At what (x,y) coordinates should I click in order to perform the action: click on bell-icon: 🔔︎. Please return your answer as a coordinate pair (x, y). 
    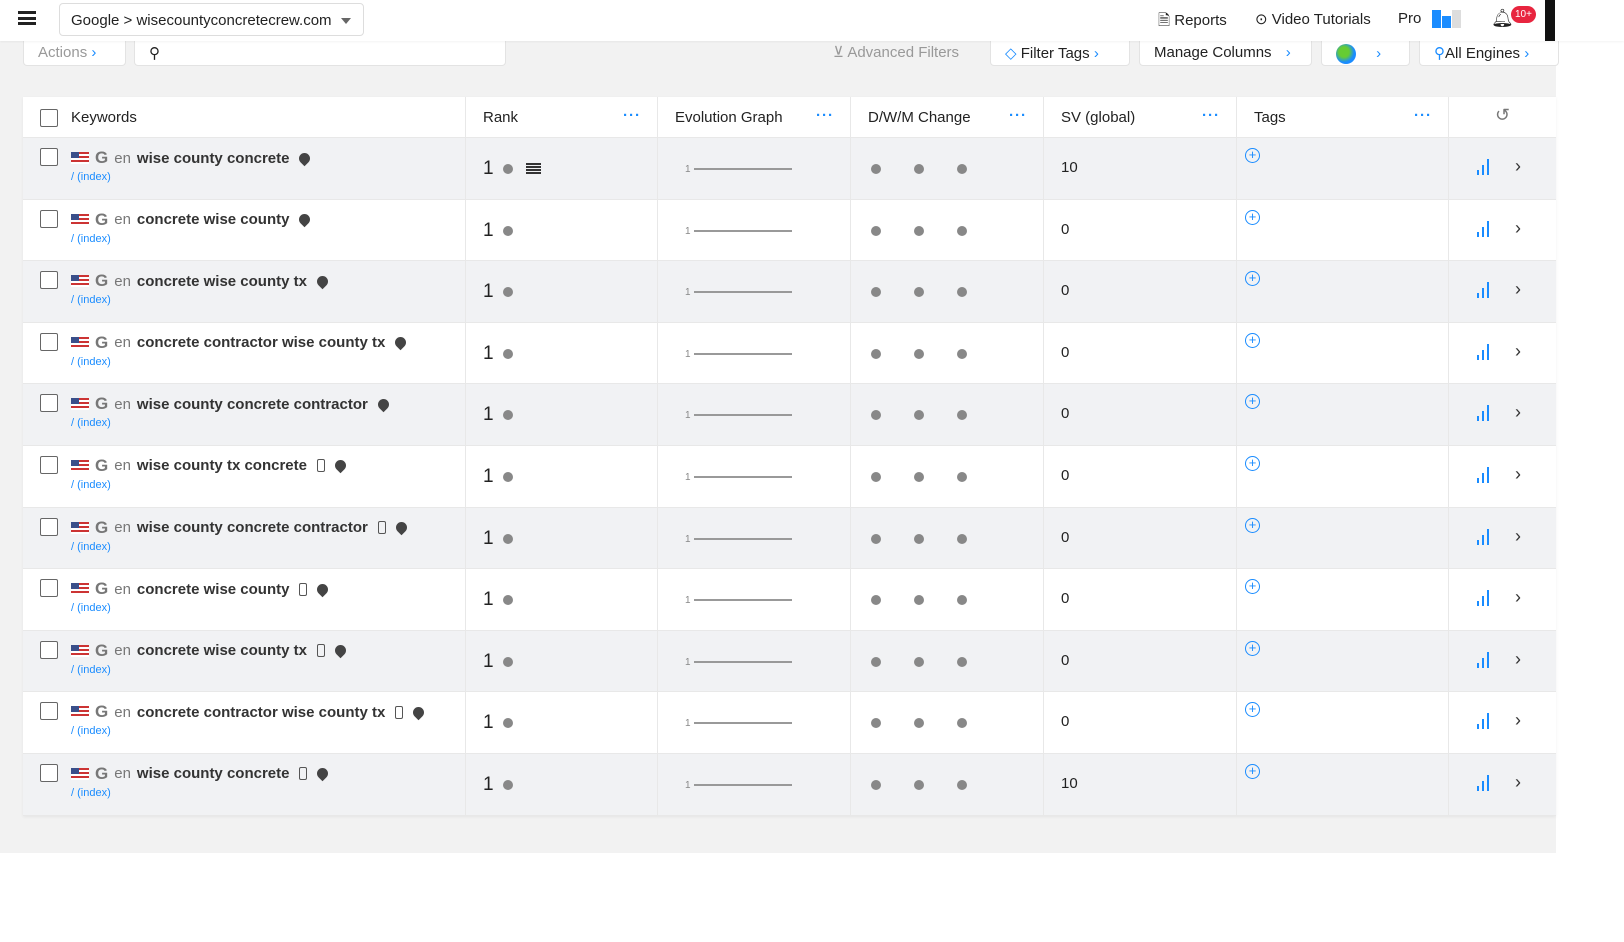
    Looking at the image, I should click on (1502, 18).